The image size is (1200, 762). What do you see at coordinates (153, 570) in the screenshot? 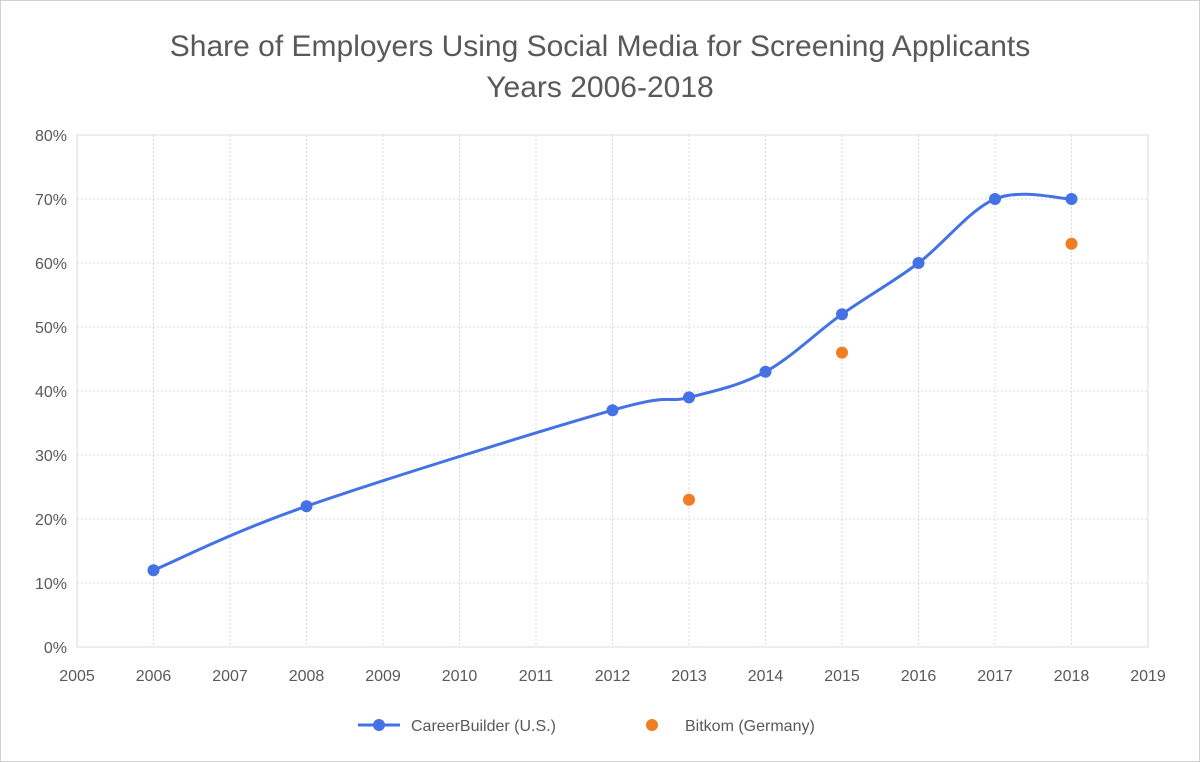
I see `data-point-series-0-2006` at bounding box center [153, 570].